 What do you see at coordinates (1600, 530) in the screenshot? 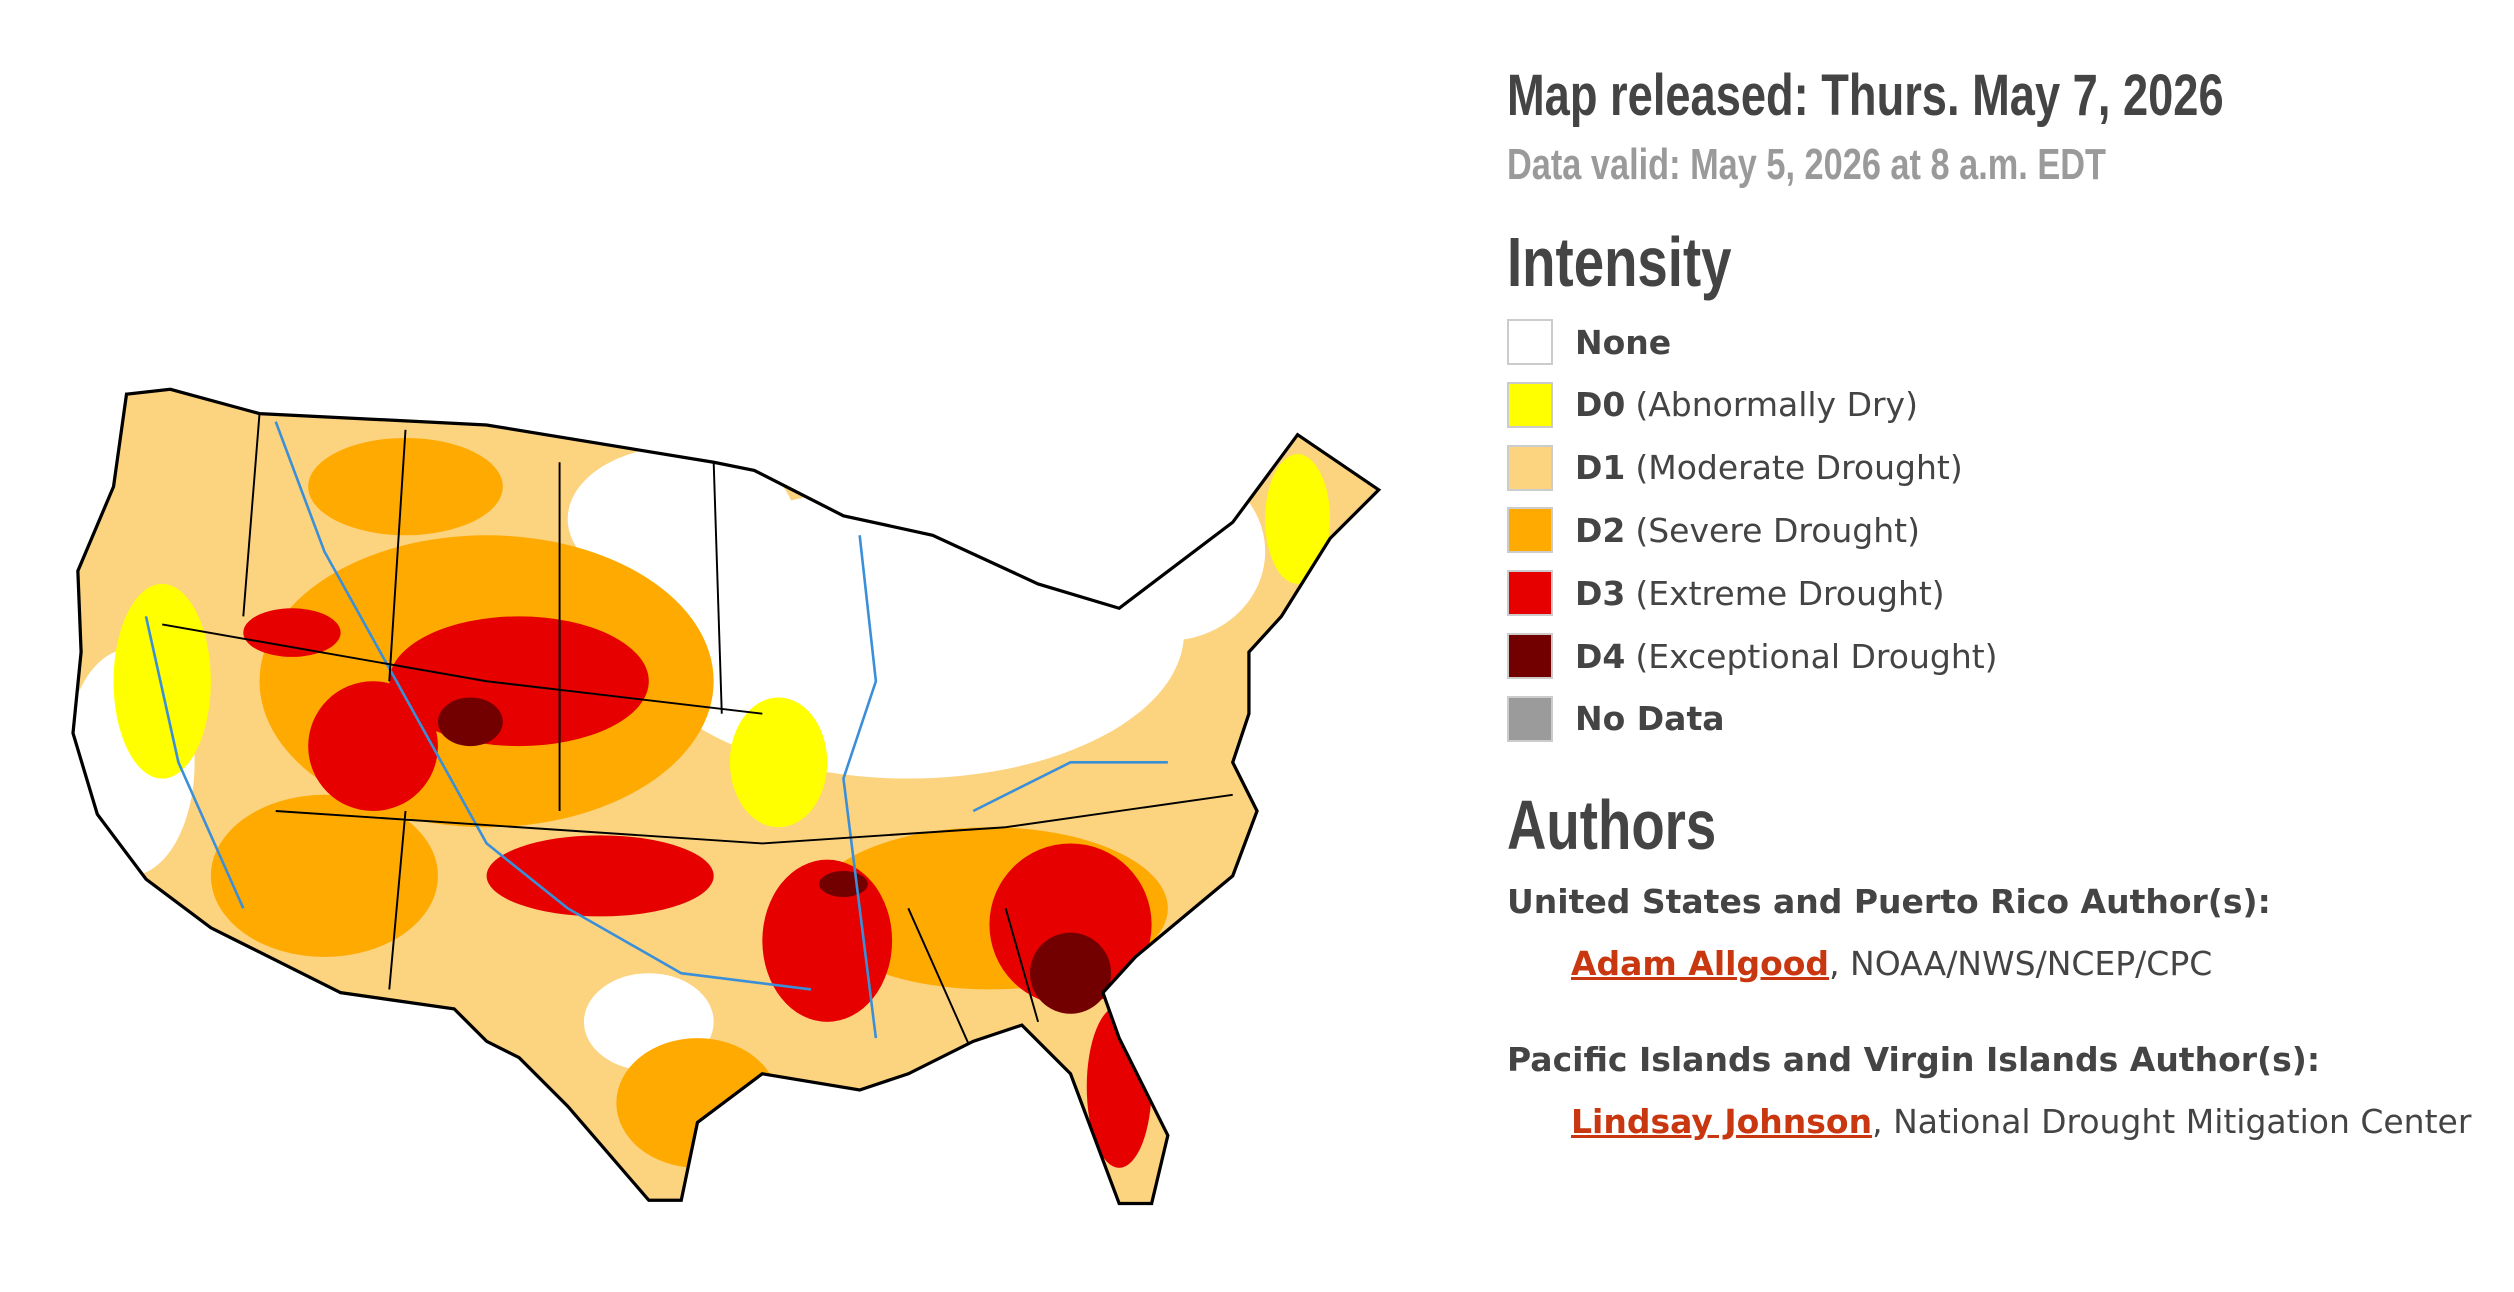
I see `legend-code: D2` at bounding box center [1600, 530].